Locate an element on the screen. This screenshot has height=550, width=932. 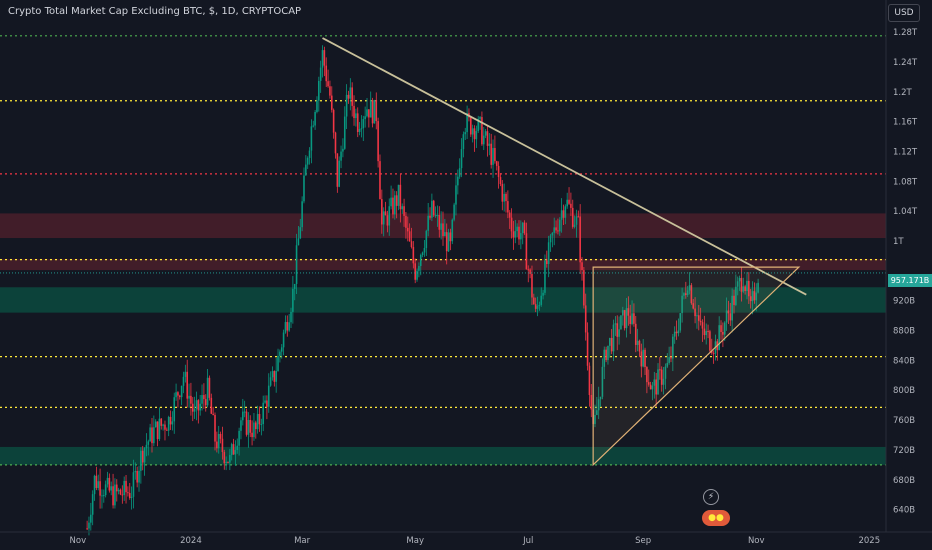
last-price-label: 957.171B is located at coordinates (910, 280).